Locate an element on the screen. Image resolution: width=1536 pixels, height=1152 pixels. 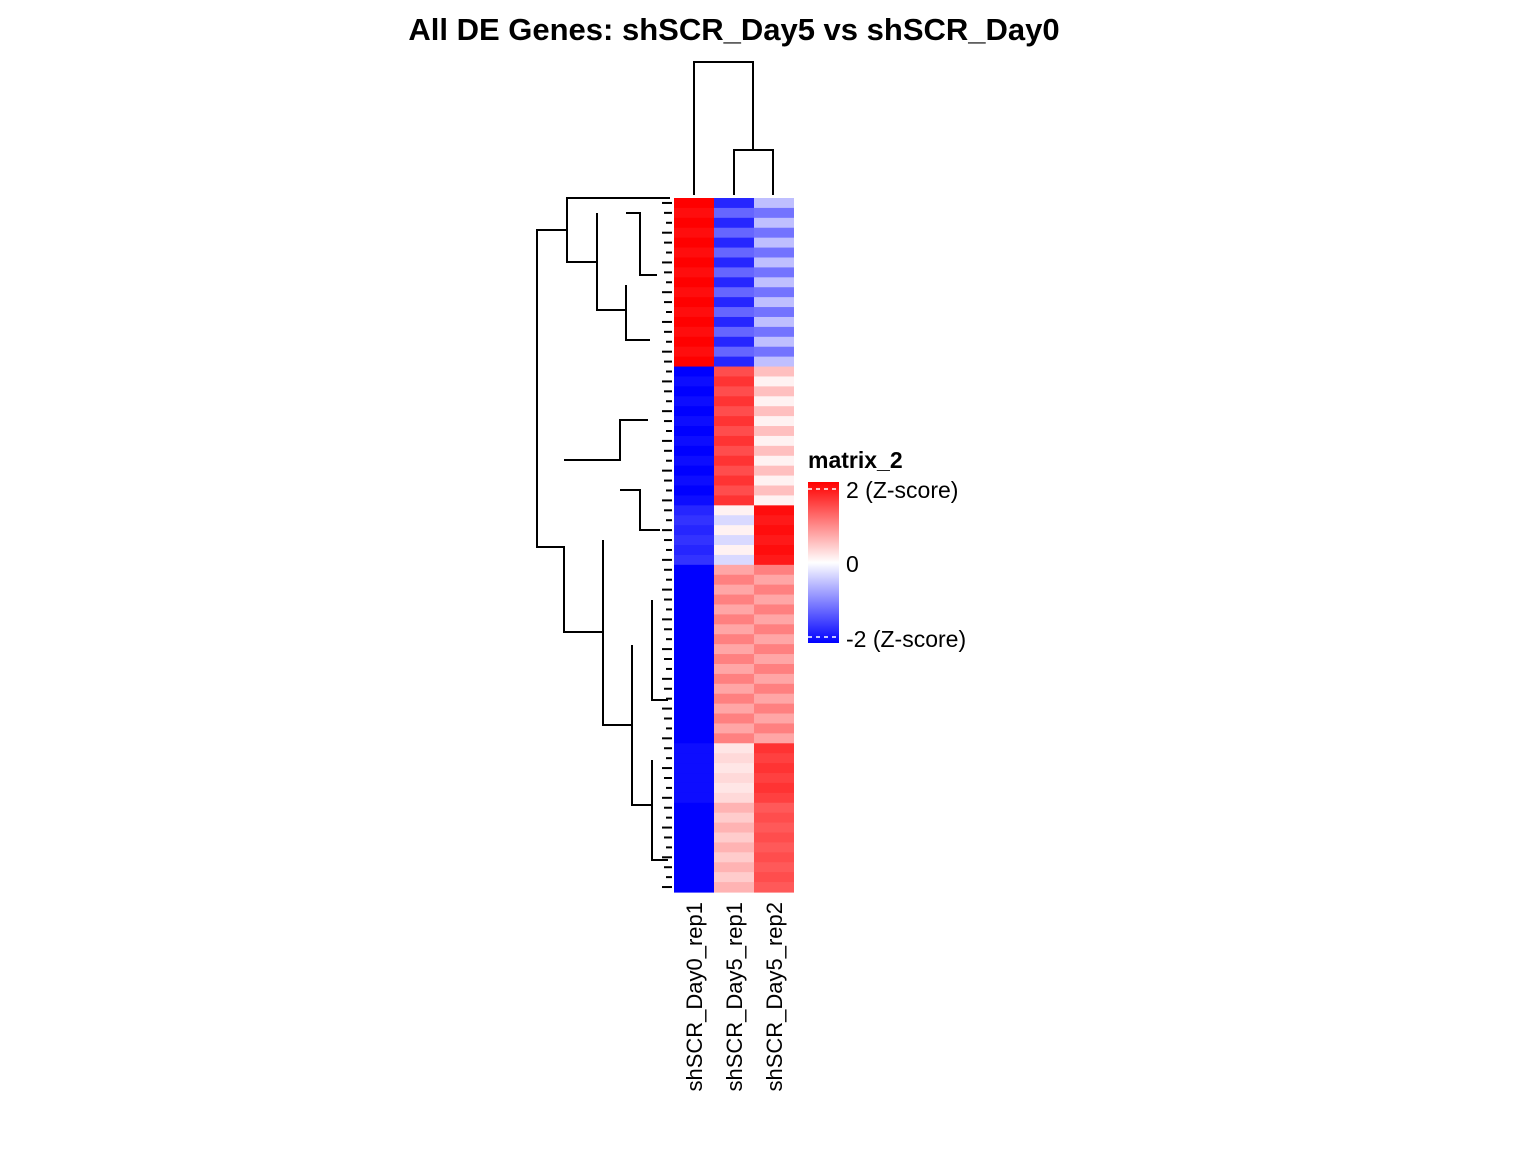
legend-title: matrix_2 is located at coordinates (855, 460).